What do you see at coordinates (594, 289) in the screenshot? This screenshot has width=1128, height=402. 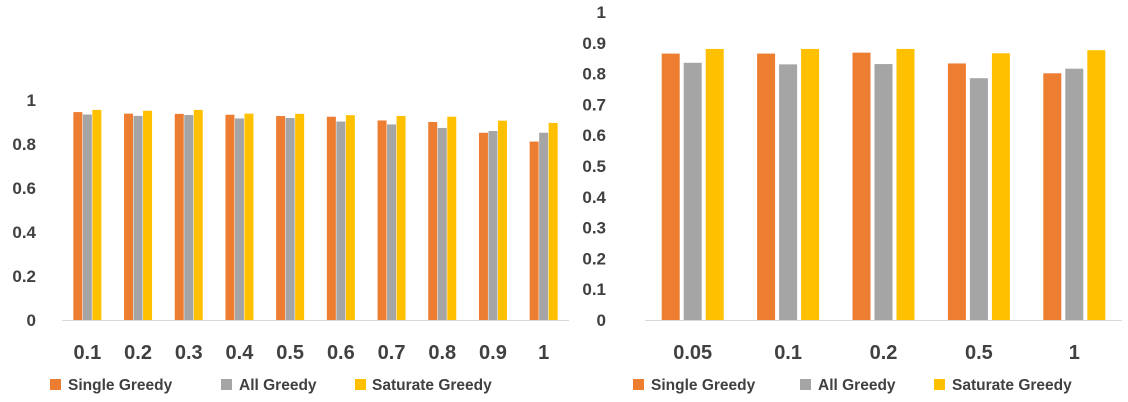 I see `y-tick-label: 0.1` at bounding box center [594, 289].